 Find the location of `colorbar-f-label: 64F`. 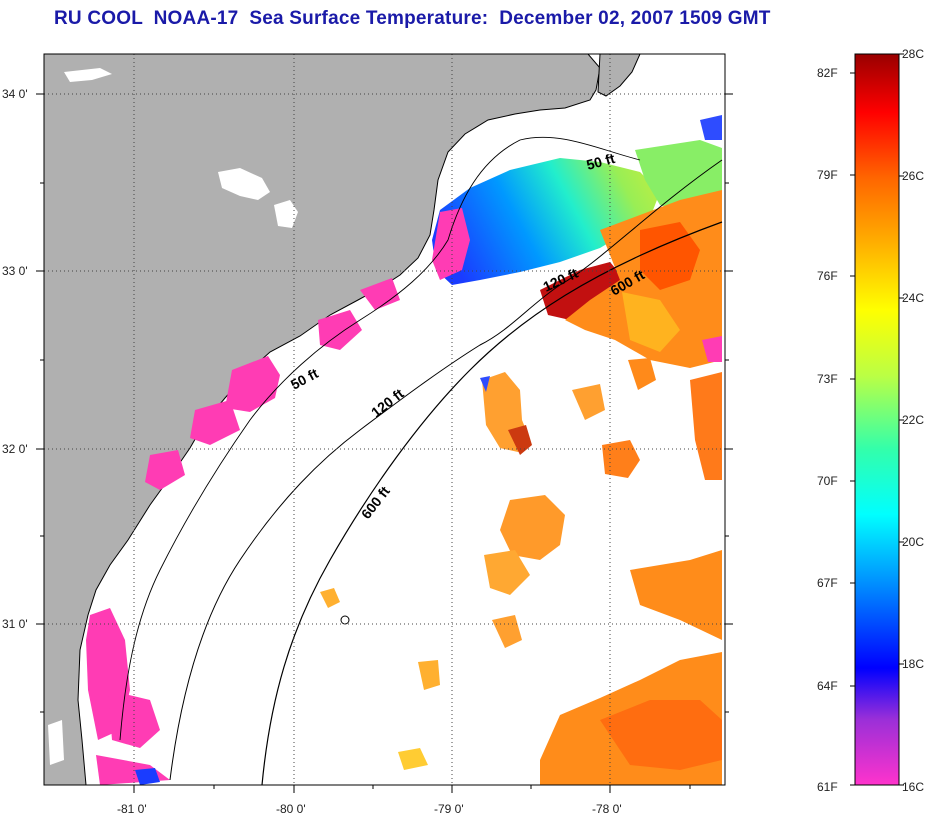

colorbar-f-label: 64F is located at coordinates (827, 686).